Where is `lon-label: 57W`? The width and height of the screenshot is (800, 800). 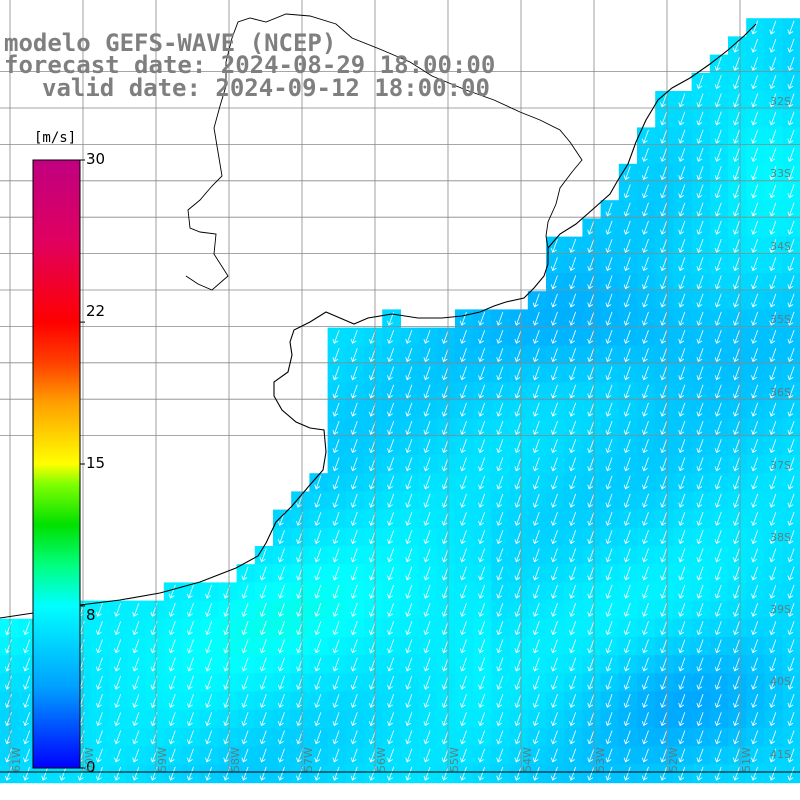 lon-label: 57W is located at coordinates (308, 759).